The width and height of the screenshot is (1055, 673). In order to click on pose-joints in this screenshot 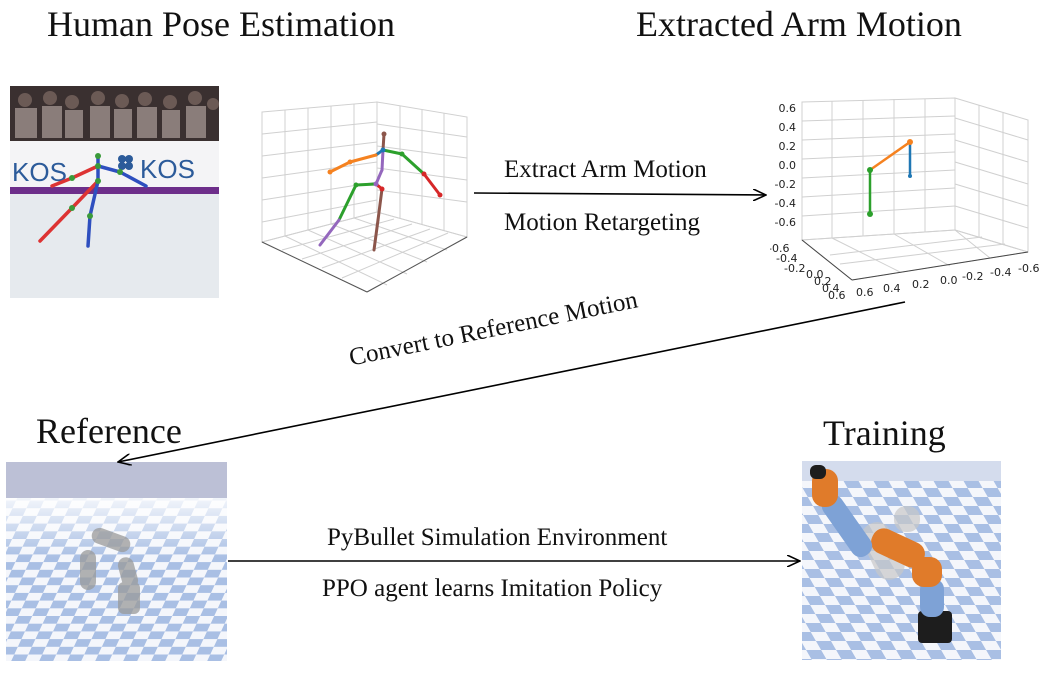, I will do `click(385, 164)`.